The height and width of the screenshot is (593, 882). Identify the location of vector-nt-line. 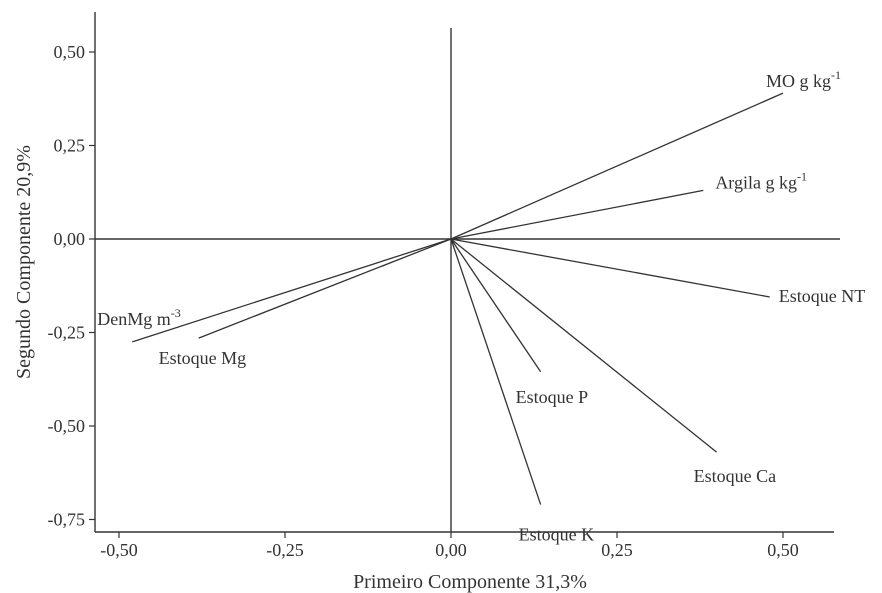
(610, 268).